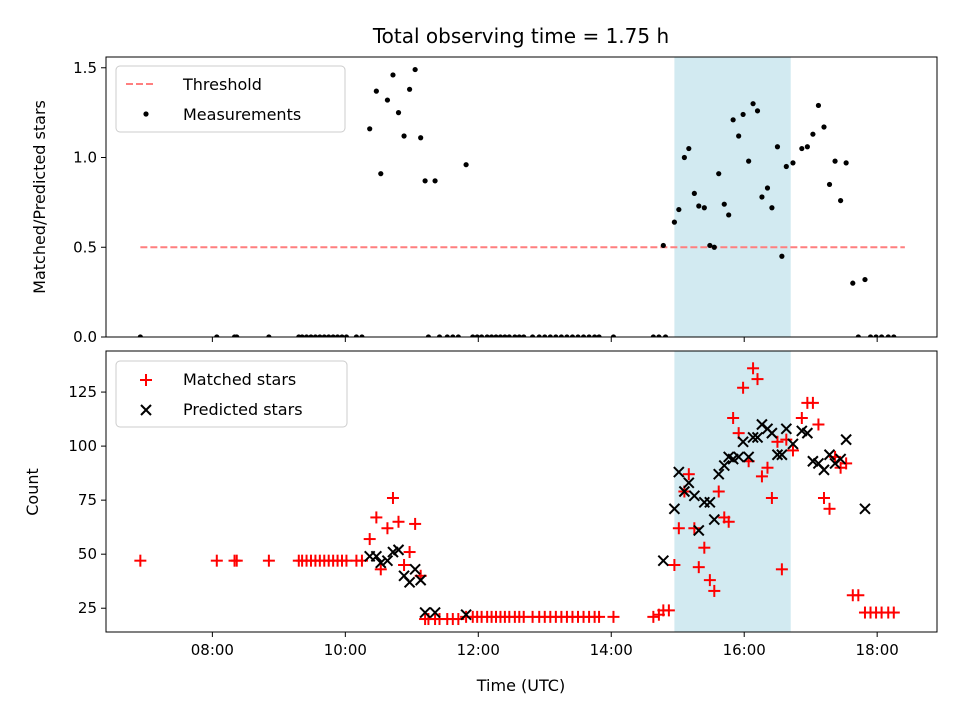 The width and height of the screenshot is (960, 720). I want to click on ratio-y-ticks: 0.0 0.5 1.0 1.5, so click(89, 202).